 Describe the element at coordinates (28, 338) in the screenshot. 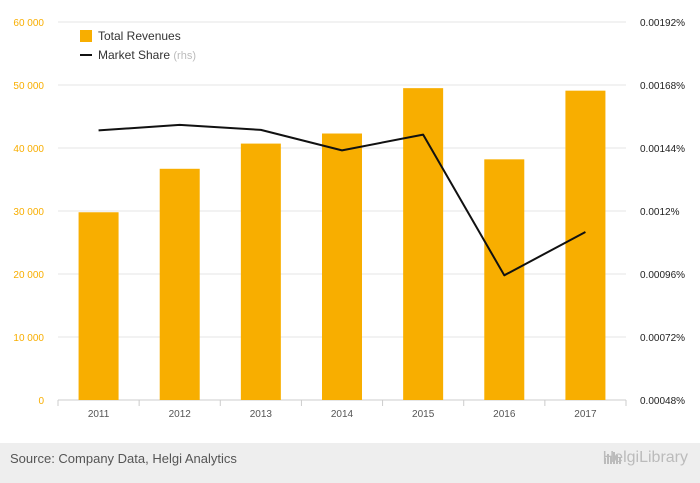

I see `y-left-tick-label: 10 000` at that location.